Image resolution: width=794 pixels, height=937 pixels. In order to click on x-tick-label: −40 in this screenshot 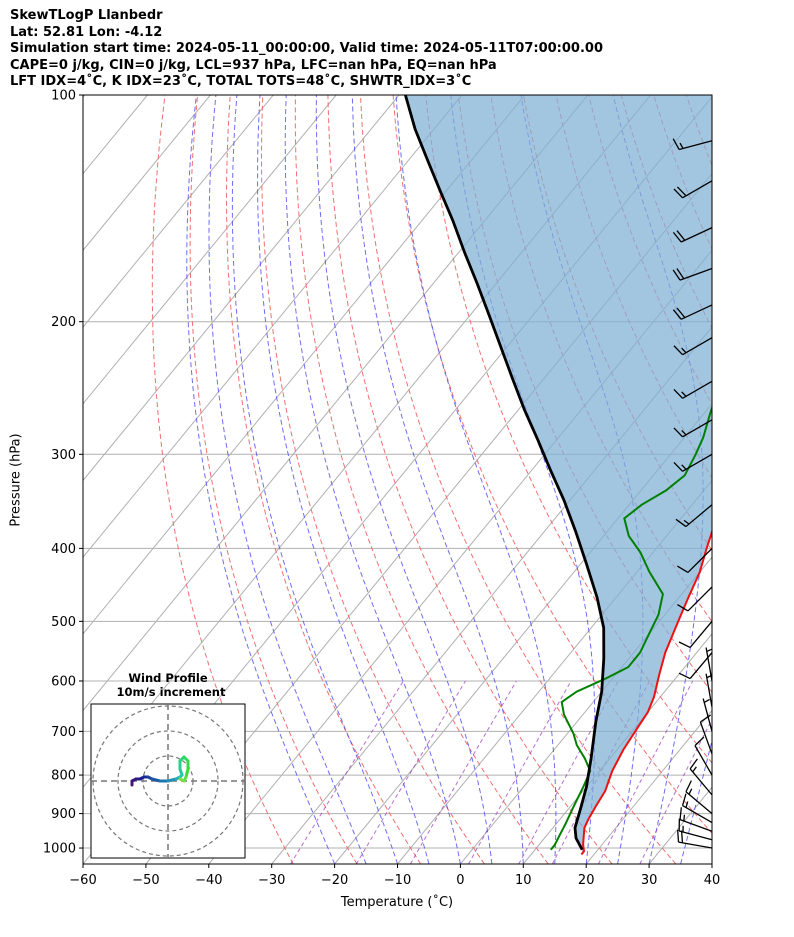, I will do `click(208, 880)`.